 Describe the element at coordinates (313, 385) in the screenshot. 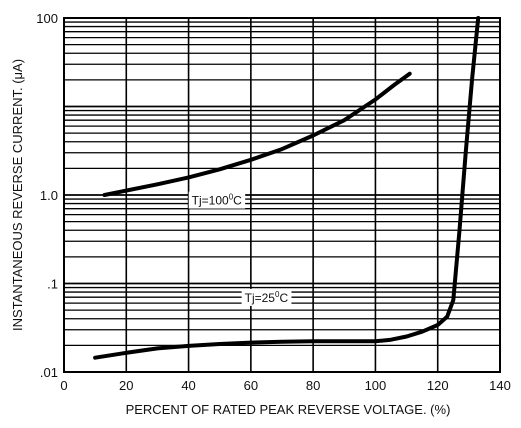

I see `x-tick-label: 80` at that location.